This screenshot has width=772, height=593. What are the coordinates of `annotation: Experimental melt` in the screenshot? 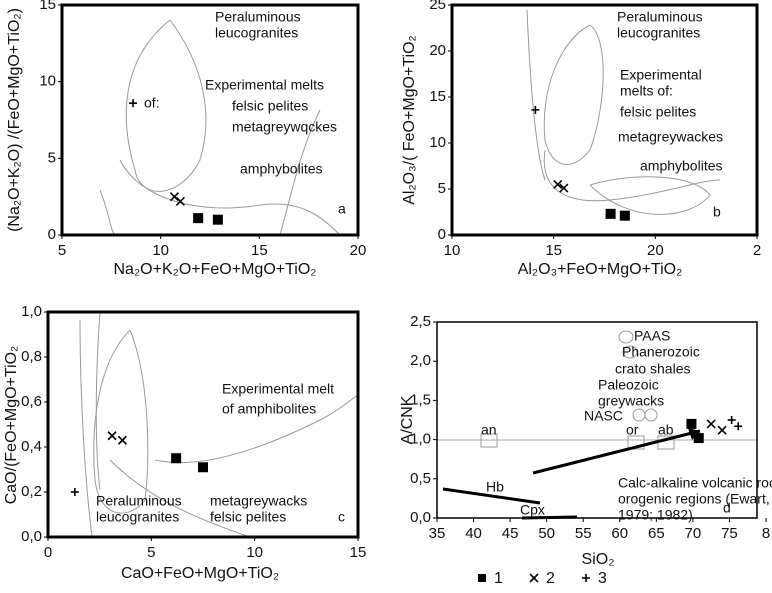 It's located at (278, 389).